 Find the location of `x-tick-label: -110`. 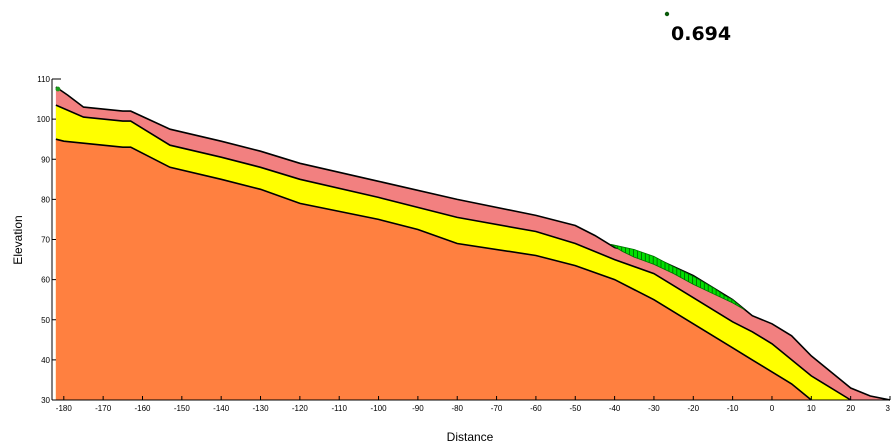

x-tick-label: -110 is located at coordinates (339, 408).